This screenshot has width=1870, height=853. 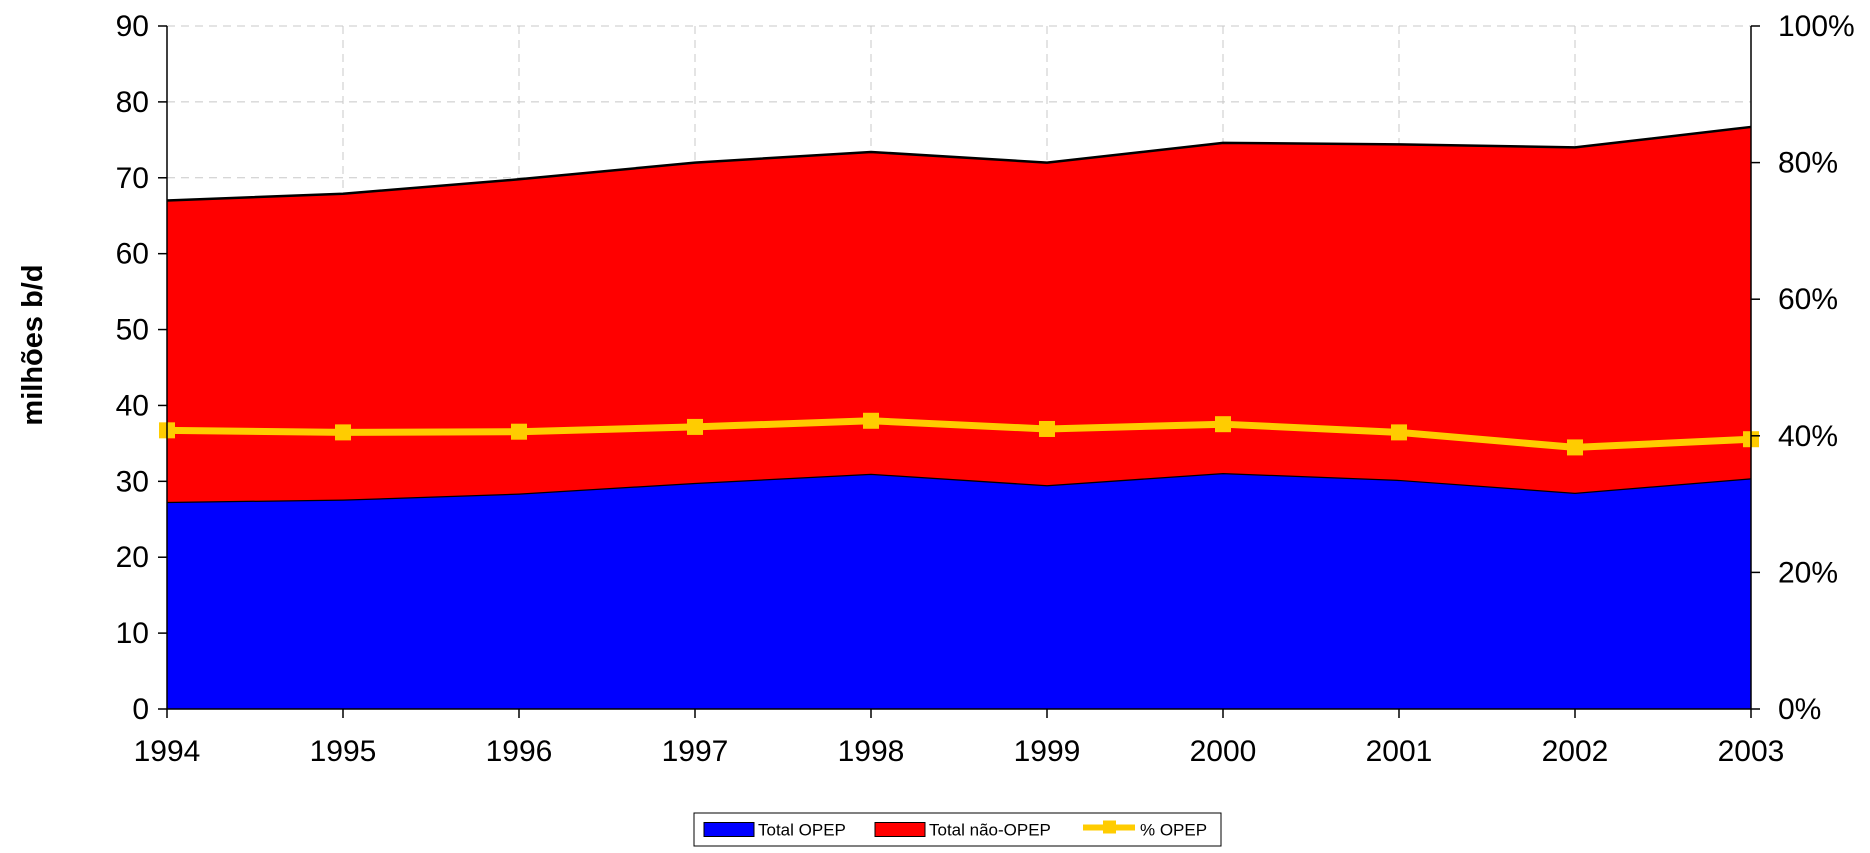 I want to click on y2-tick-label: 80%, so click(x=1808, y=163).